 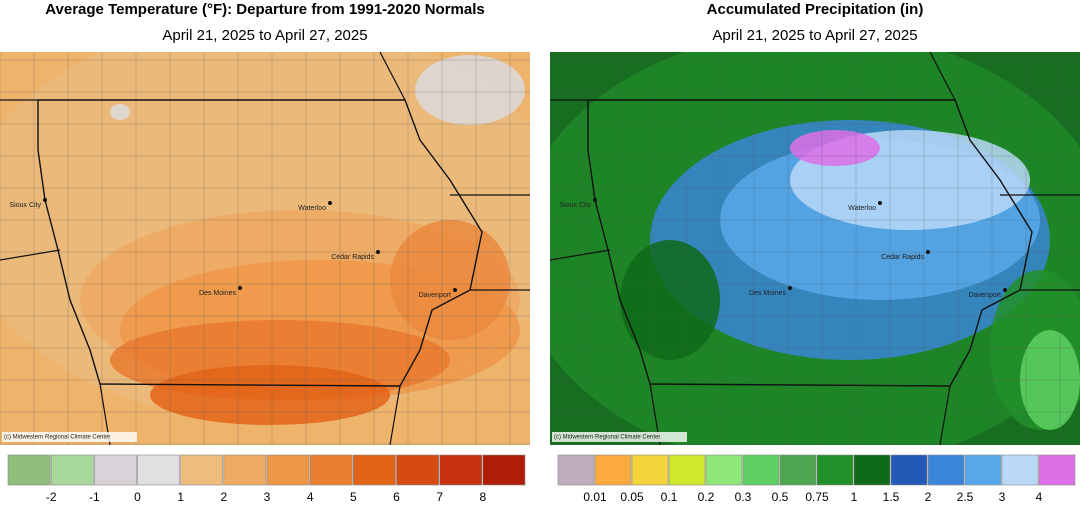 I want to click on map-title: Accumulated Precipitation (in), so click(x=815, y=9).